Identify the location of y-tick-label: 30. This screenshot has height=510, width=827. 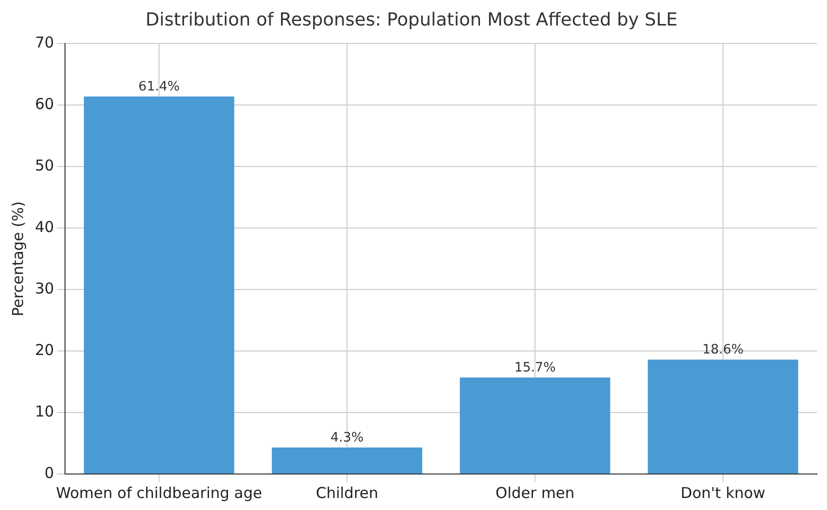
(44, 288).